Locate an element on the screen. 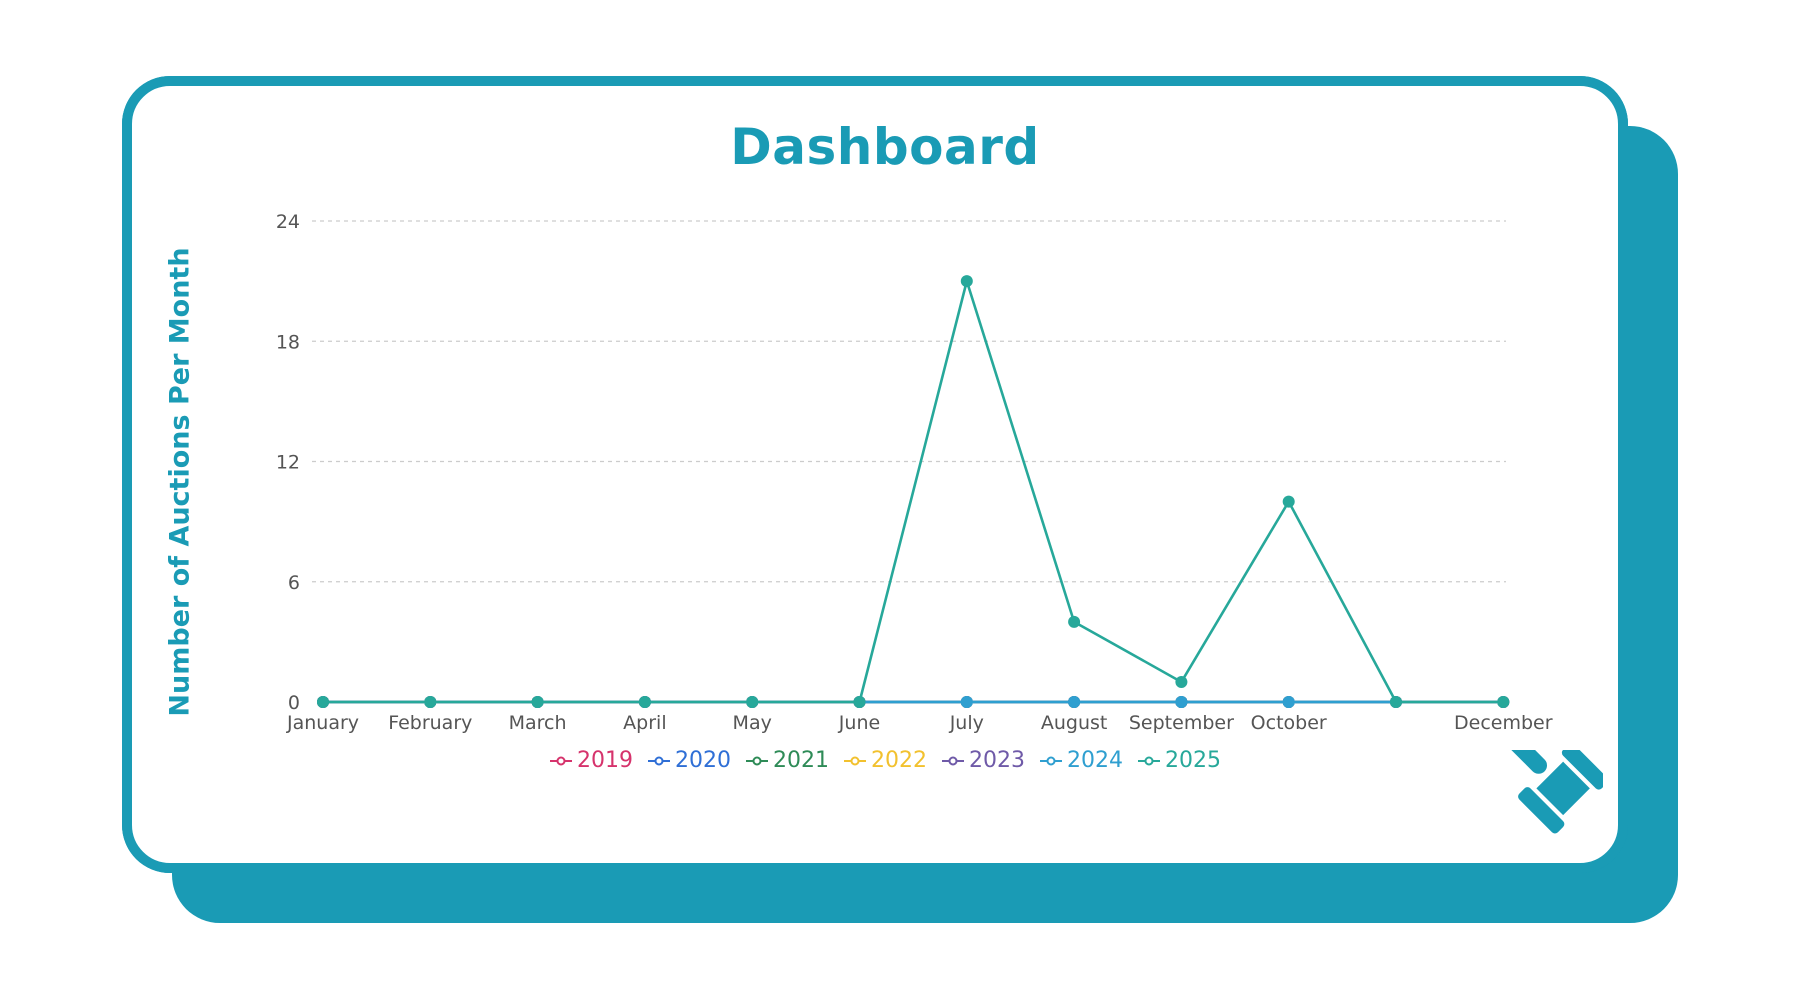  x-tick-label: May is located at coordinates (752, 723).